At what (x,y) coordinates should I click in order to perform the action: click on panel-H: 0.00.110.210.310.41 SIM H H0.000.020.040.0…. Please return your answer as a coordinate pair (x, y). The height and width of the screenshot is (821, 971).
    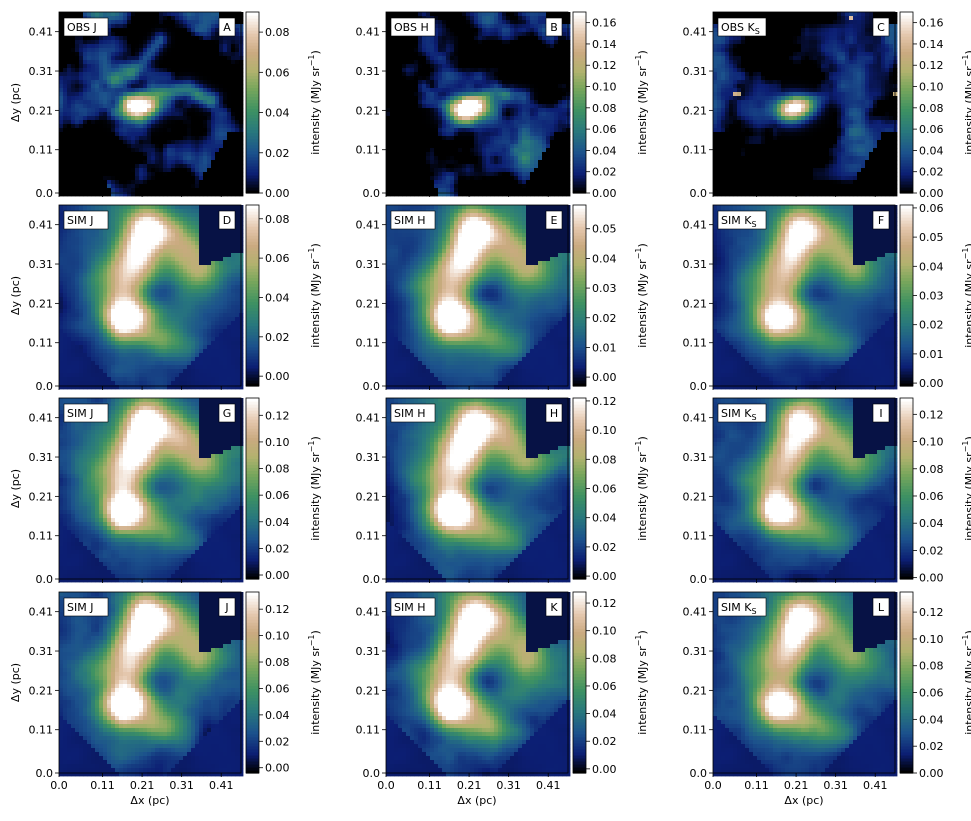
    Looking at the image, I should click on (503, 490).